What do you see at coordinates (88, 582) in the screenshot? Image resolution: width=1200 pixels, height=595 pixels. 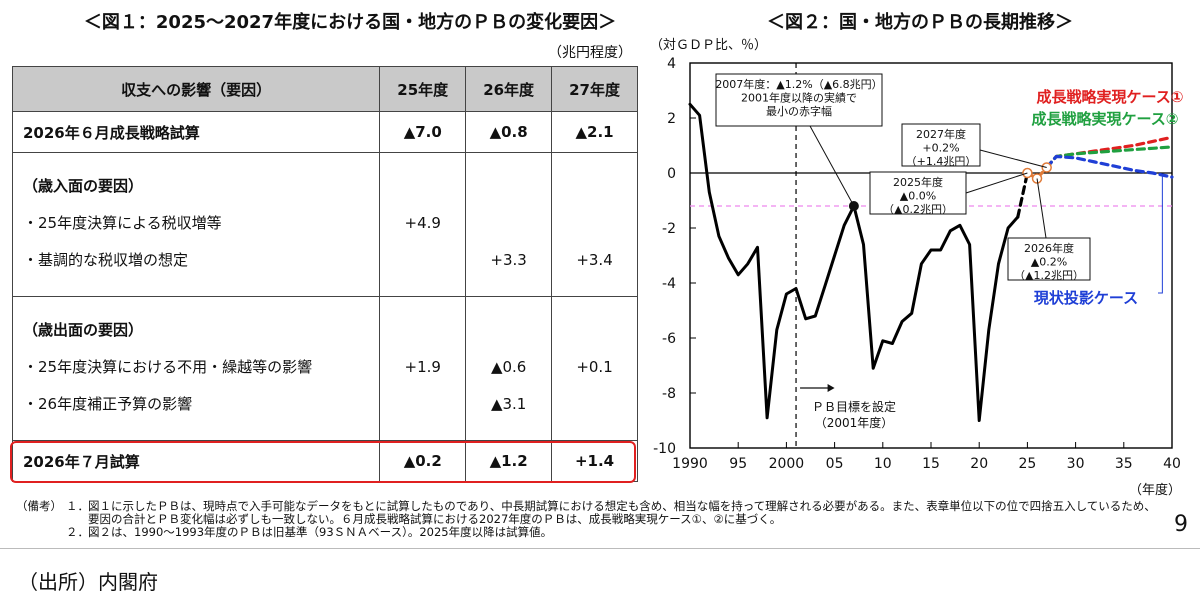 I see `source-label: （出所）内閣府` at bounding box center [88, 582].